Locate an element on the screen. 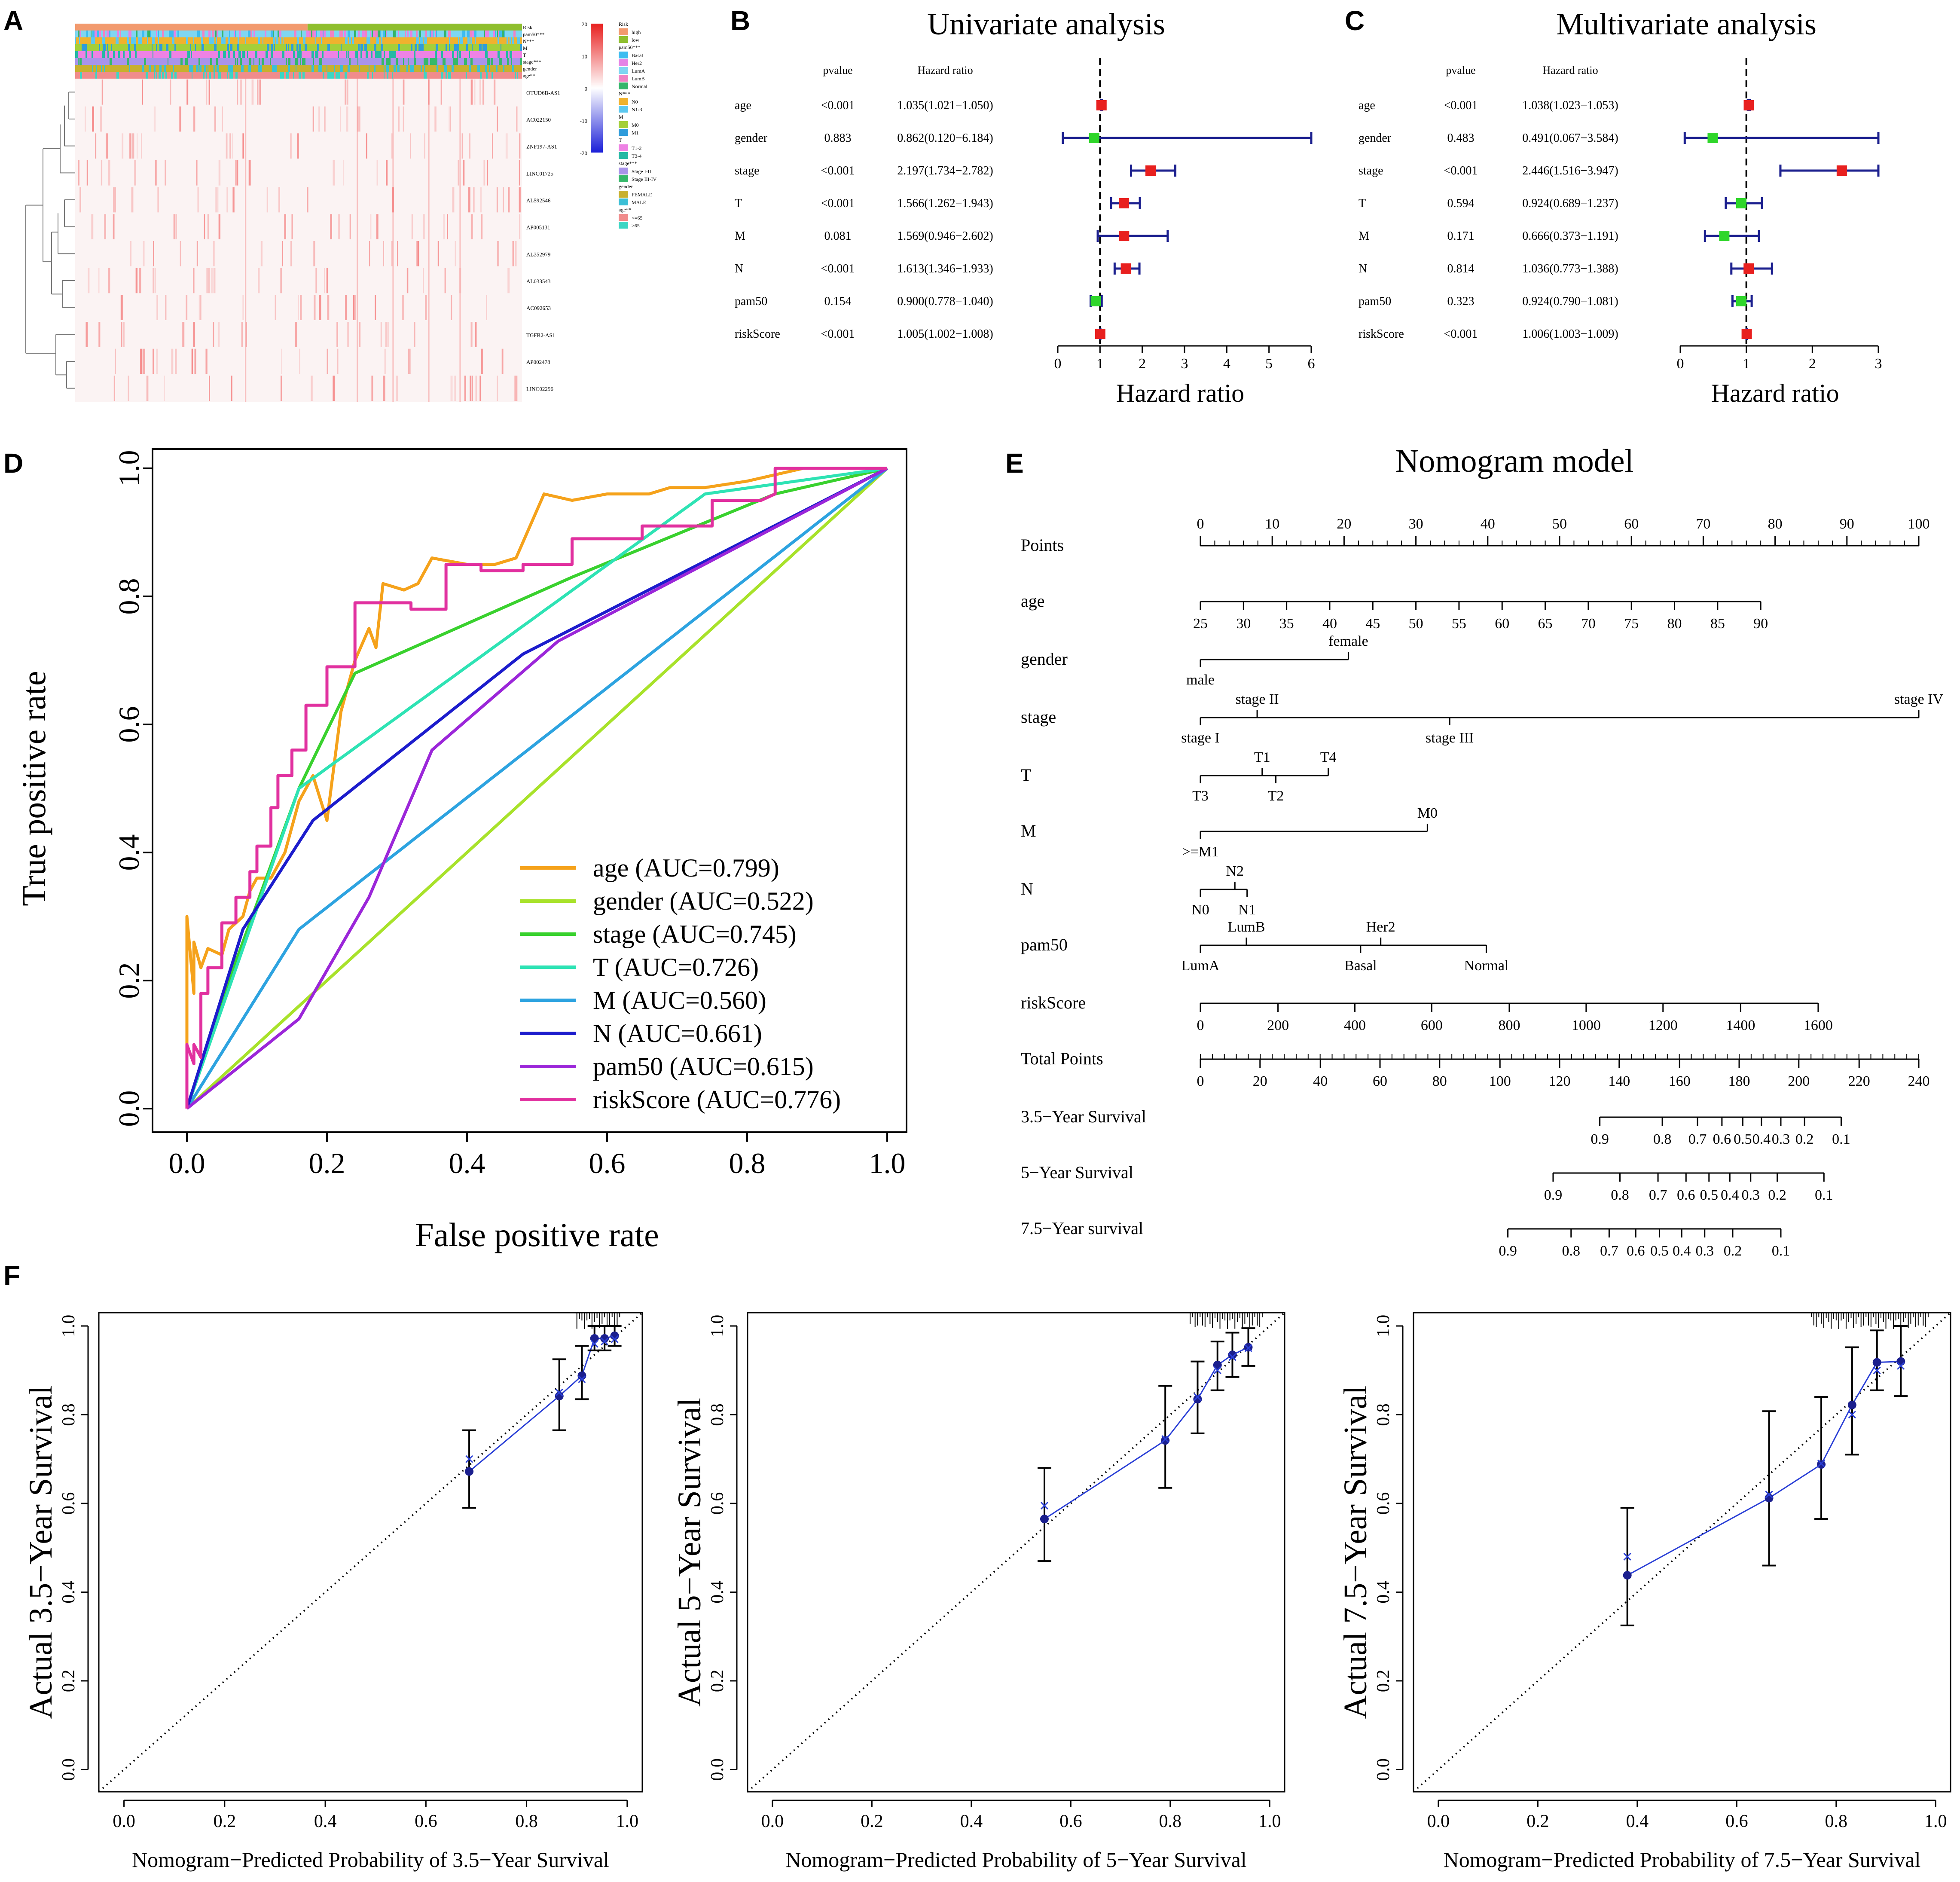 Image resolution: width=1960 pixels, height=1882 pixels. legend-label-stage: stage (AUC=0.745) is located at coordinates (695, 934).